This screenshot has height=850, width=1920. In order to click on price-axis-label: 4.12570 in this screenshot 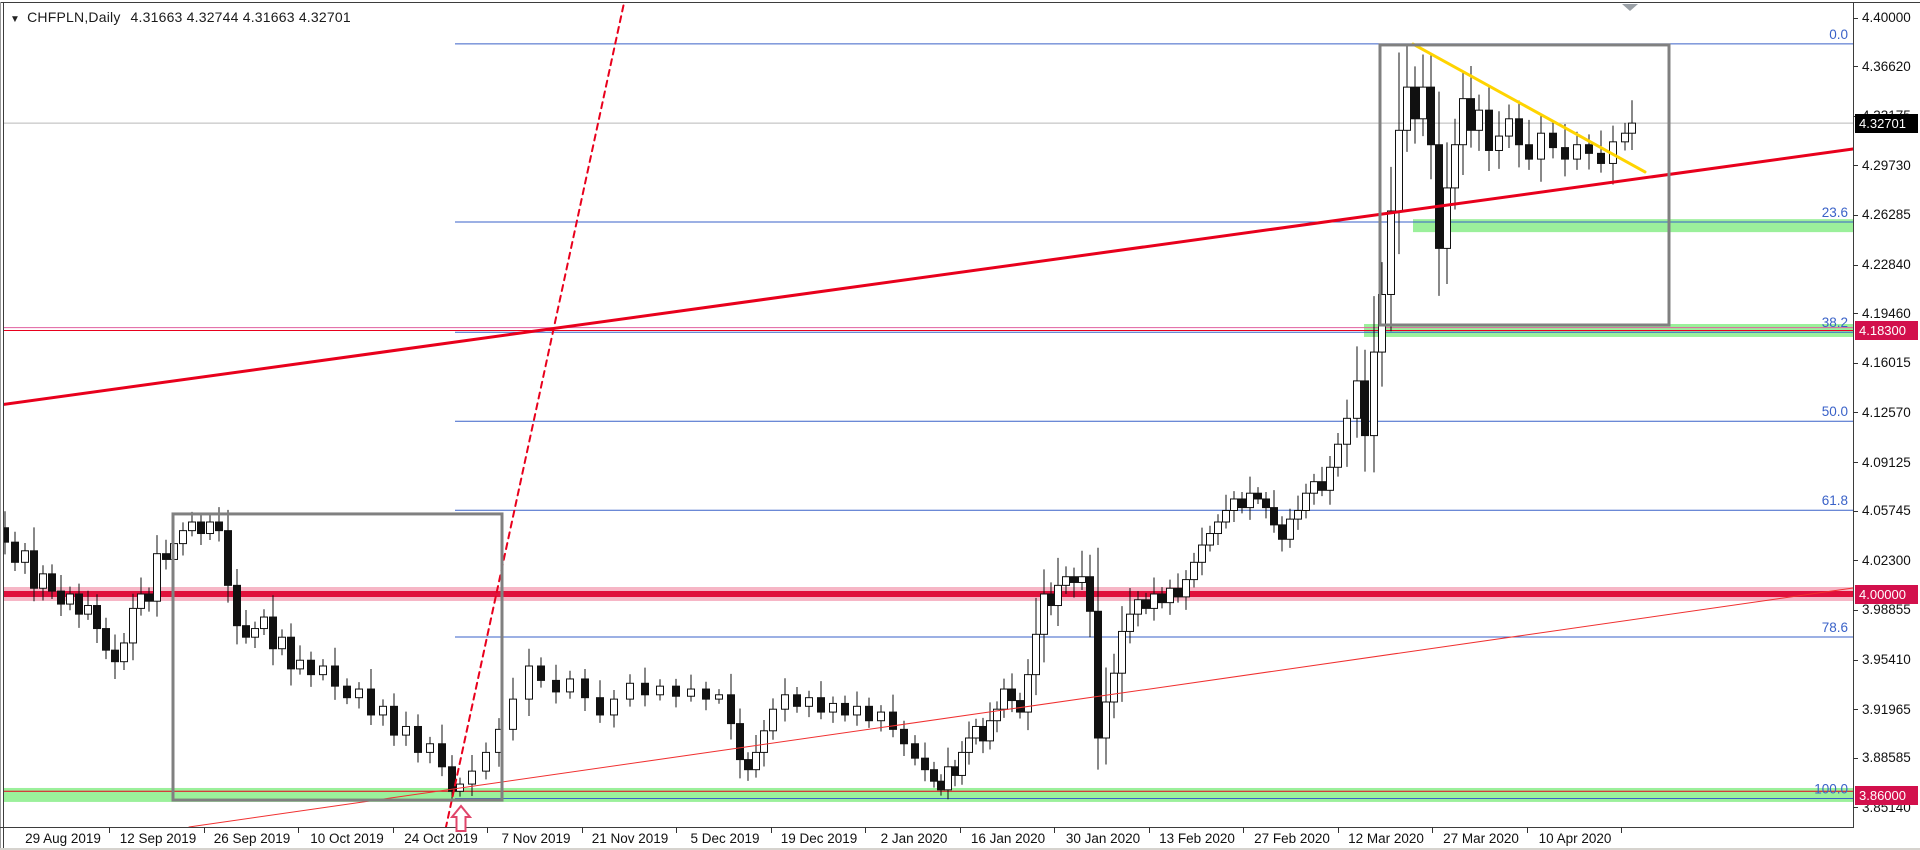, I will do `click(1886, 412)`.